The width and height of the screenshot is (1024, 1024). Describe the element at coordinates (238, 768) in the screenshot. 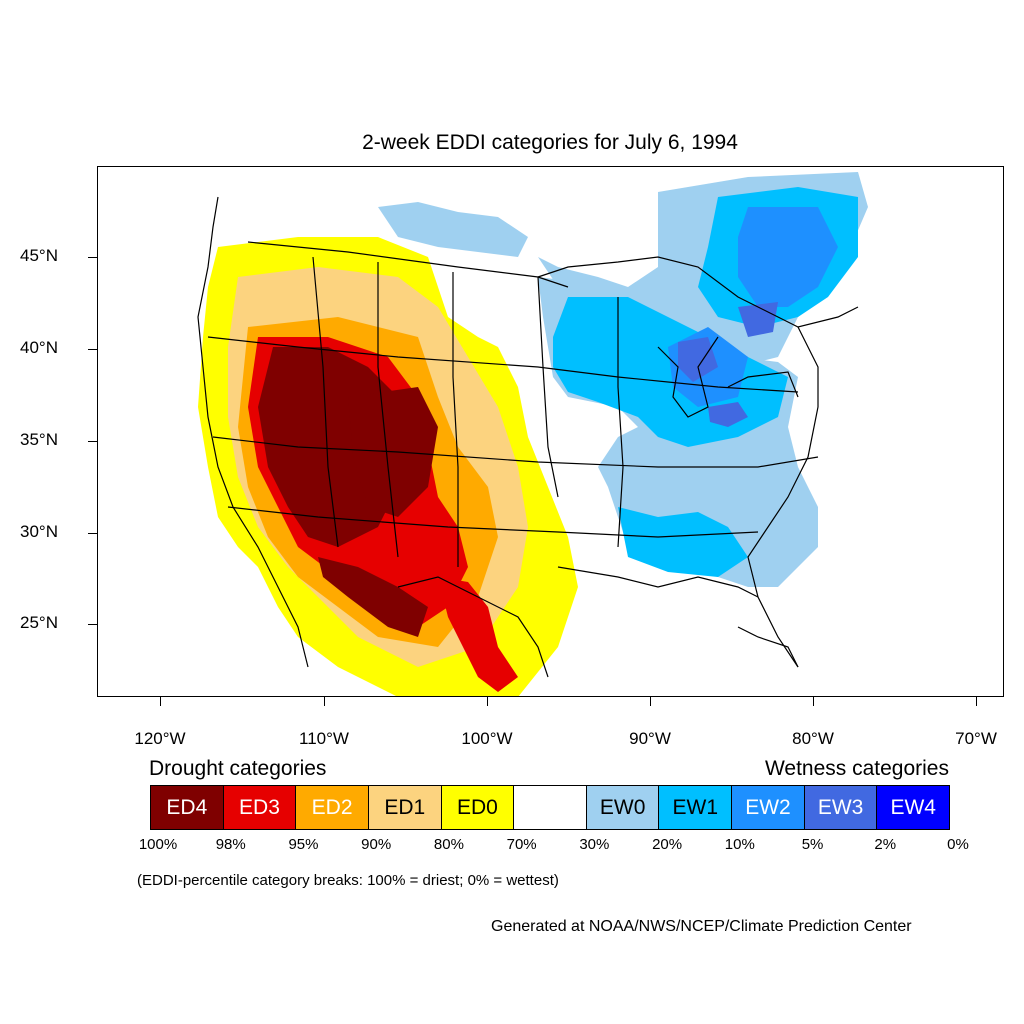

I see `drought-heading: Drought categories` at that location.